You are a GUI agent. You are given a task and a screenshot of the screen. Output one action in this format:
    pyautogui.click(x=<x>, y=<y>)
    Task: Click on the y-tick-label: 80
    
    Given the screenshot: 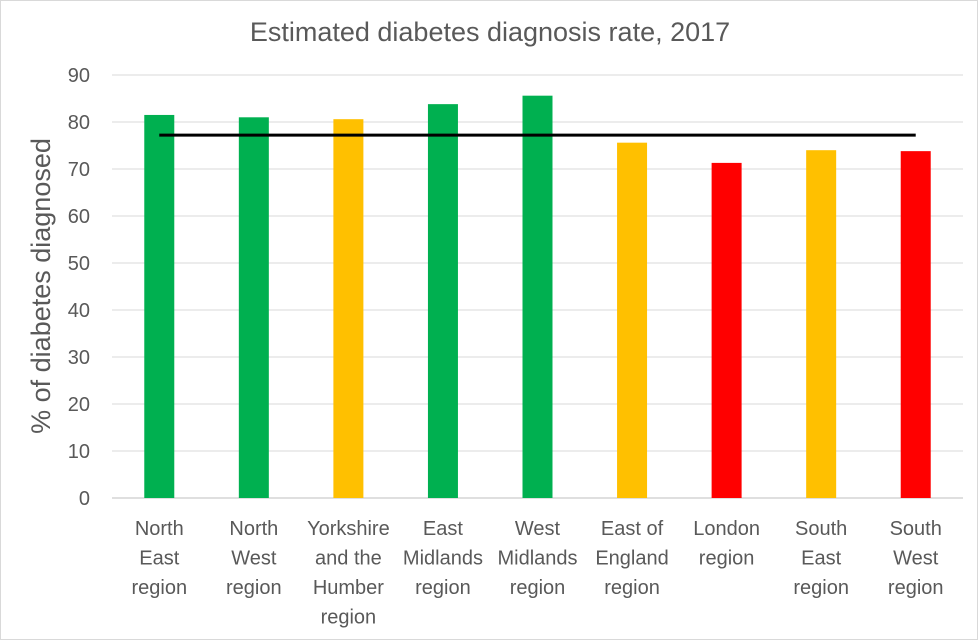 What is the action you would take?
    pyautogui.click(x=79, y=123)
    